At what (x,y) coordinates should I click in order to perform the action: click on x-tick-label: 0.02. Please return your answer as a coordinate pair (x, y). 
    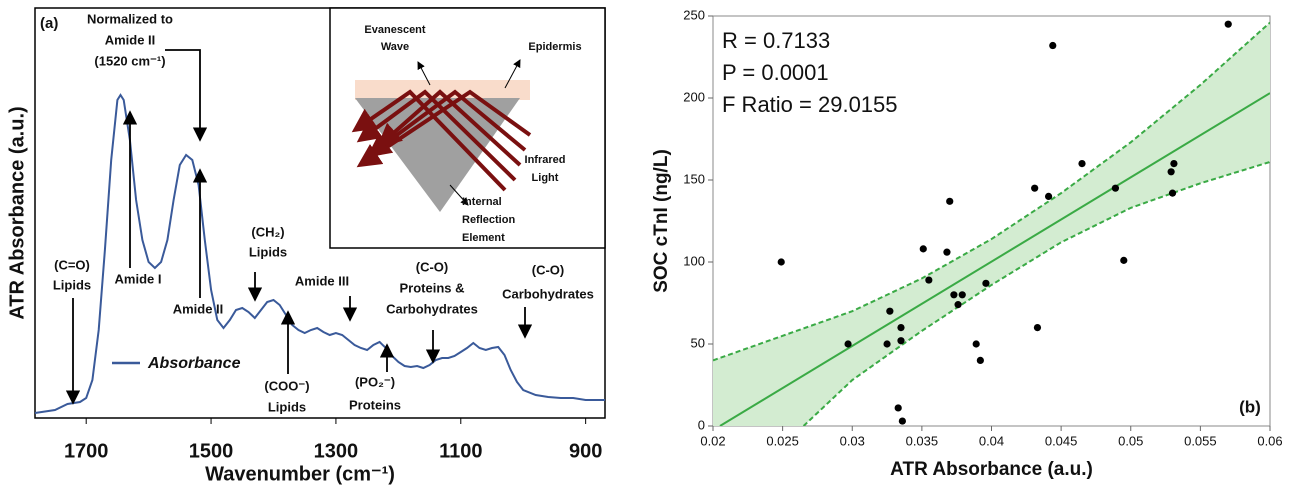
    Looking at the image, I should click on (712, 440).